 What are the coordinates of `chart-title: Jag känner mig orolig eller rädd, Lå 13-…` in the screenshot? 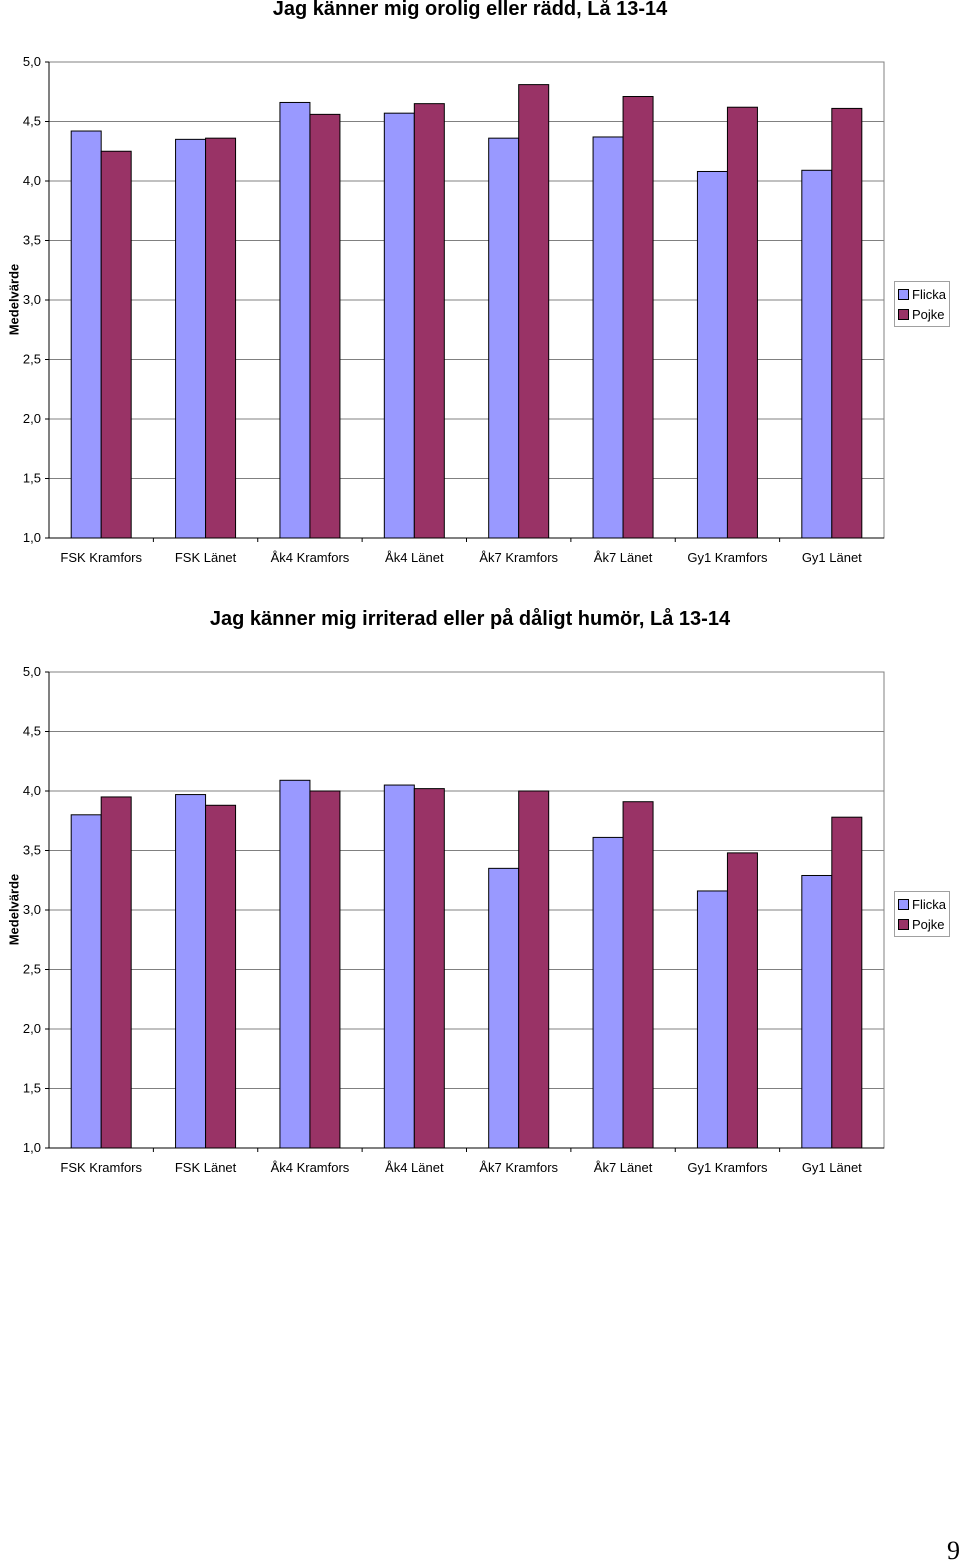 It's located at (470, 10).